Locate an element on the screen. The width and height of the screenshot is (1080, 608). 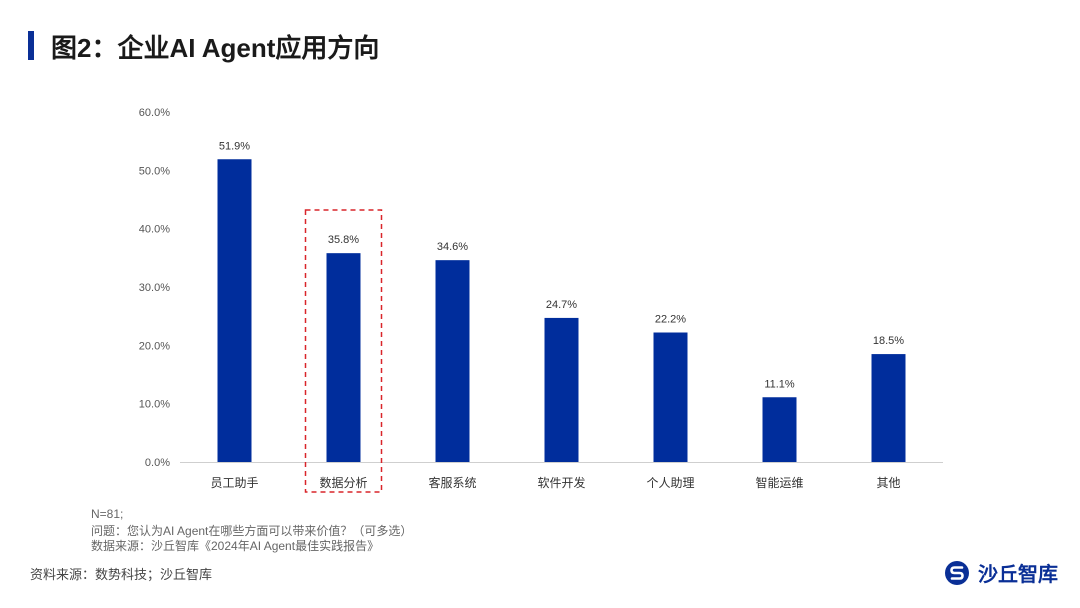
data-label: 11.1% is located at coordinates (779, 384).